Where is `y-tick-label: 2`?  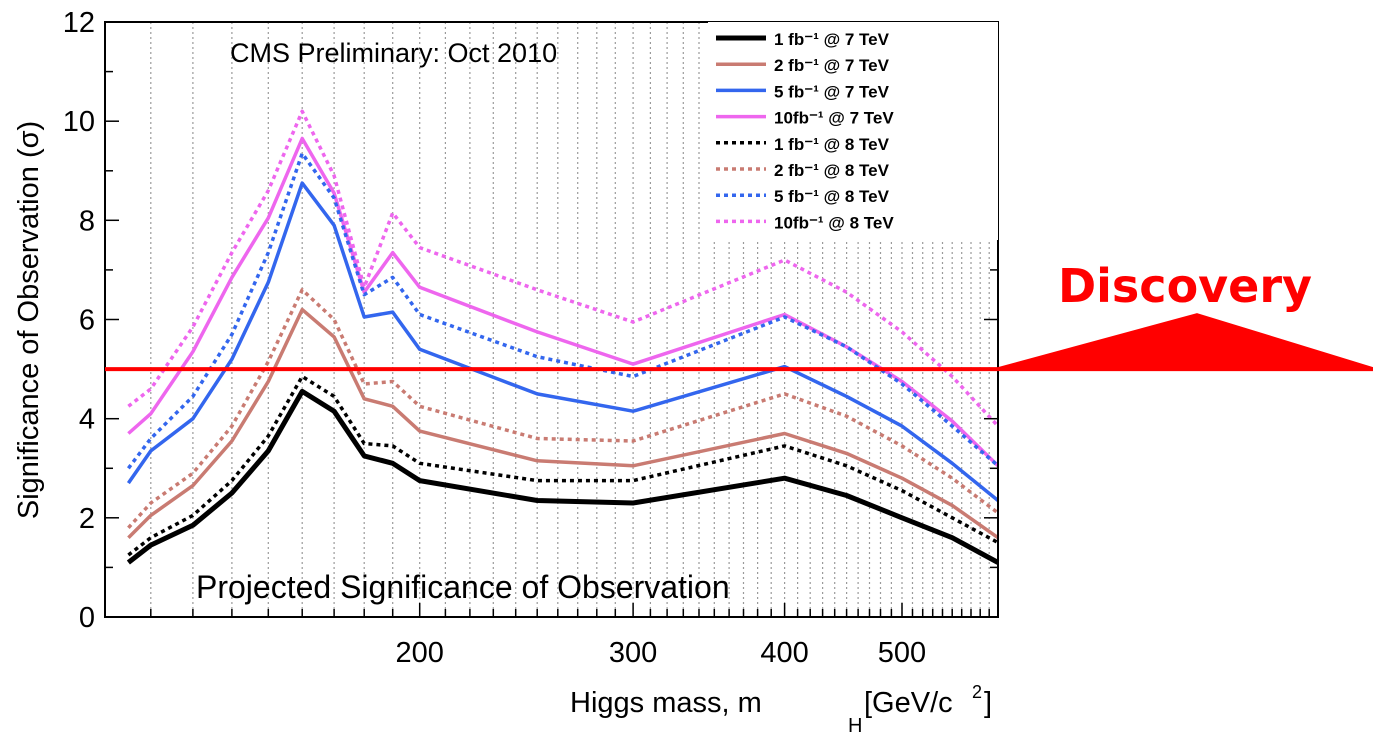
y-tick-label: 2 is located at coordinates (87, 519).